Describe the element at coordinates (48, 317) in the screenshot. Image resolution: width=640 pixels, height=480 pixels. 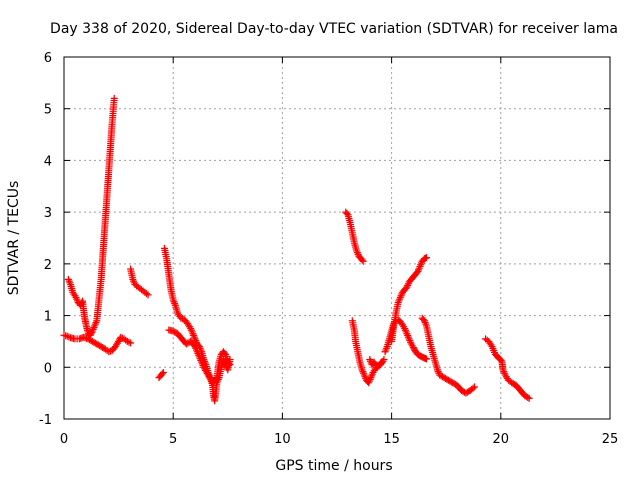
I see `y-tick-label: 1` at that location.